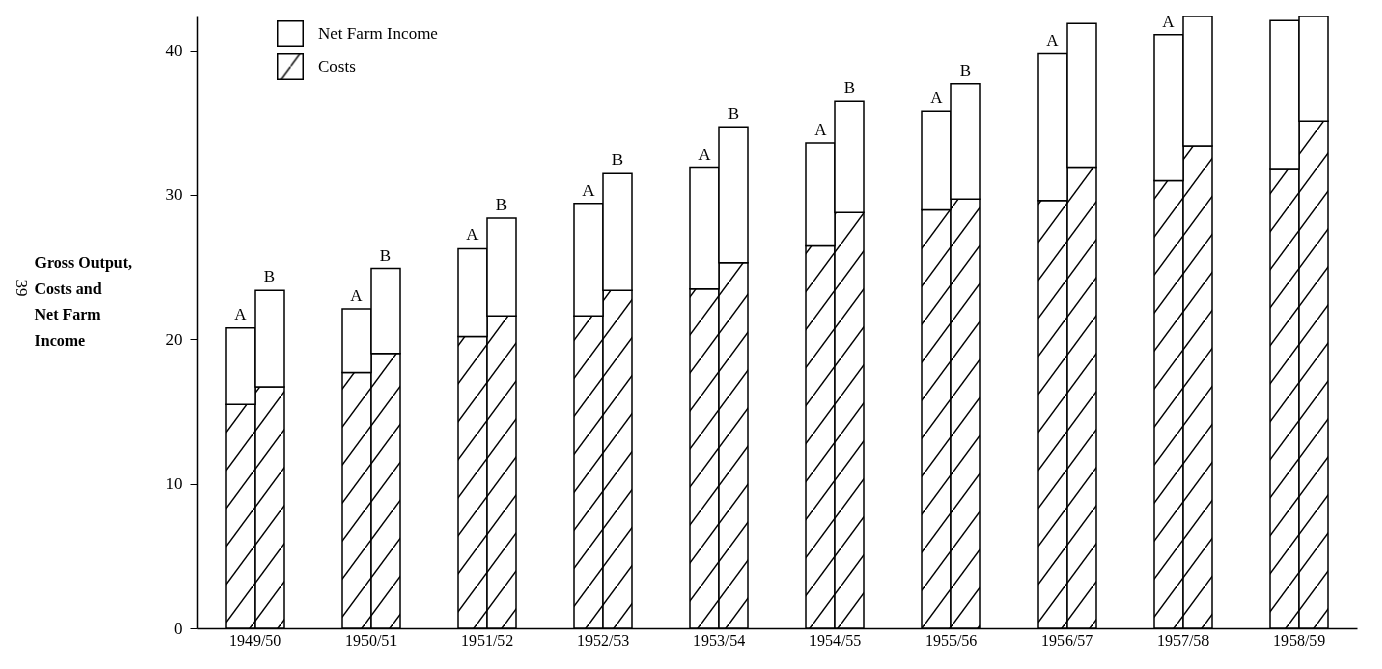 Image resolution: width=1382 pixels, height=669 pixels. What do you see at coordinates (1299, 640) in the screenshot?
I see `x-tick-label: 1958/59` at bounding box center [1299, 640].